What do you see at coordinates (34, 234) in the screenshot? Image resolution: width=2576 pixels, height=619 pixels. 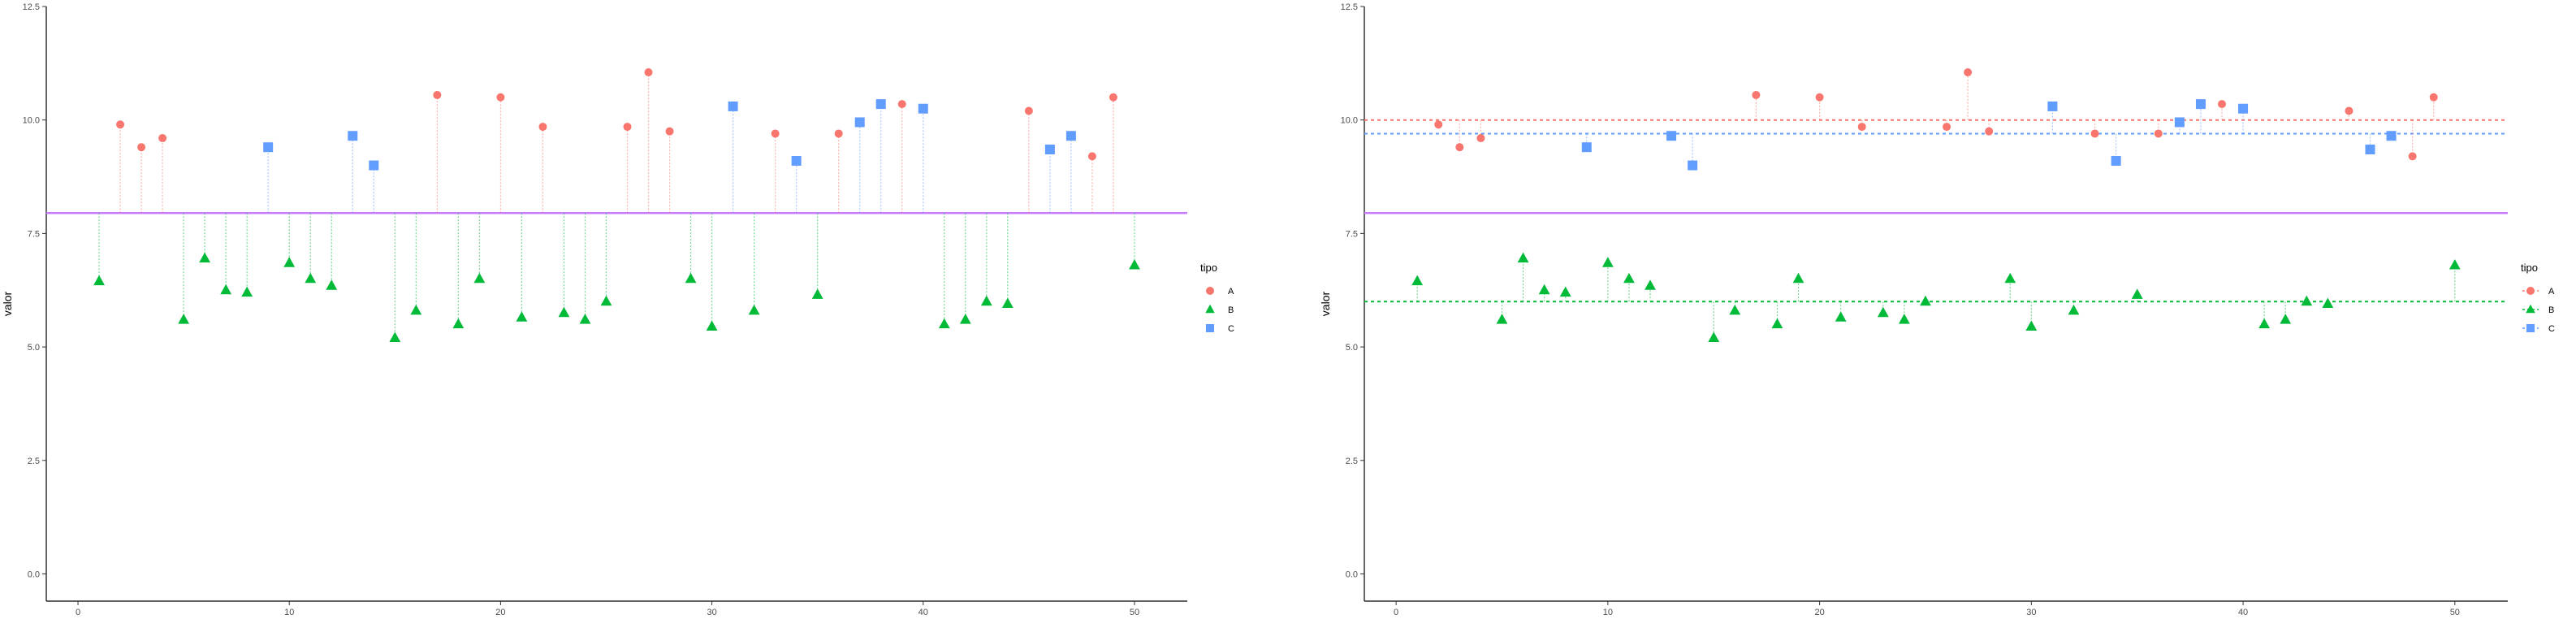 I see `y-tick-label: 7.5` at bounding box center [34, 234].